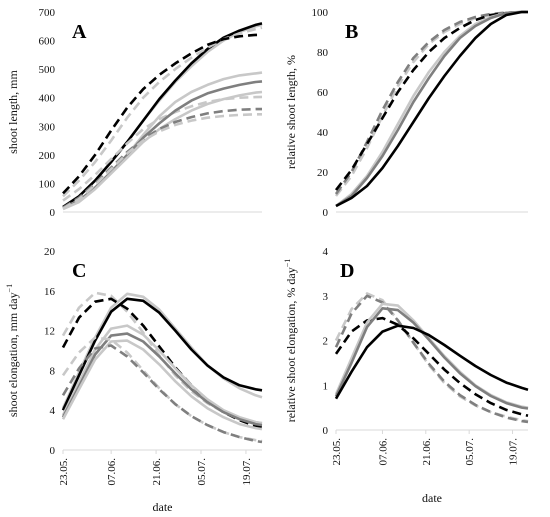 The height and width of the screenshot is (517, 550). What do you see at coordinates (47, 13) in the screenshot?
I see `y-tick-label: 700` at bounding box center [47, 13].